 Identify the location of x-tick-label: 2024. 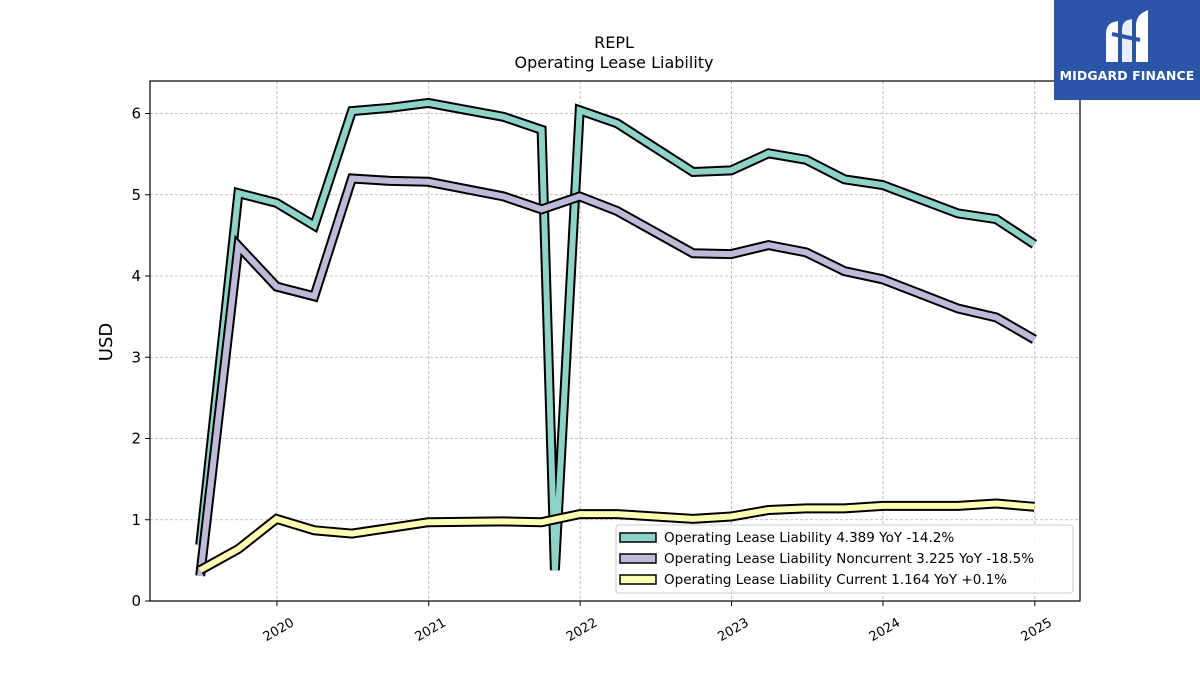
(885, 630).